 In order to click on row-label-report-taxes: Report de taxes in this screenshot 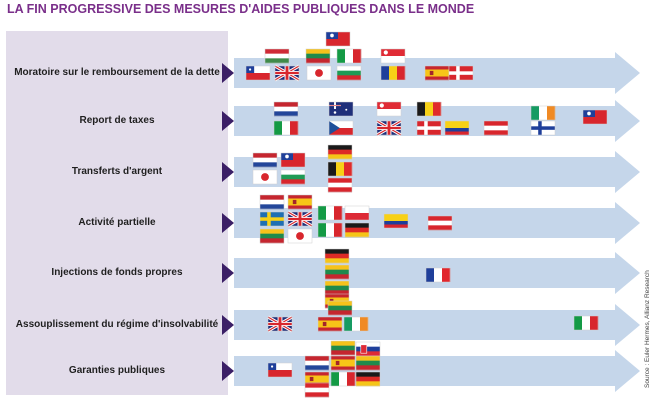, I will do `click(117, 120)`.